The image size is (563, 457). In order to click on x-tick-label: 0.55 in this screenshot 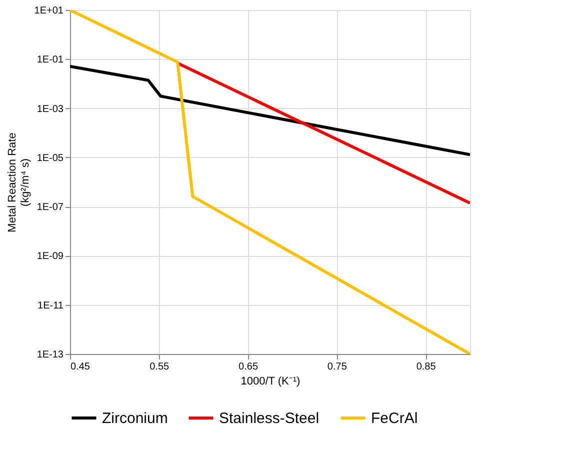, I will do `click(160, 367)`.